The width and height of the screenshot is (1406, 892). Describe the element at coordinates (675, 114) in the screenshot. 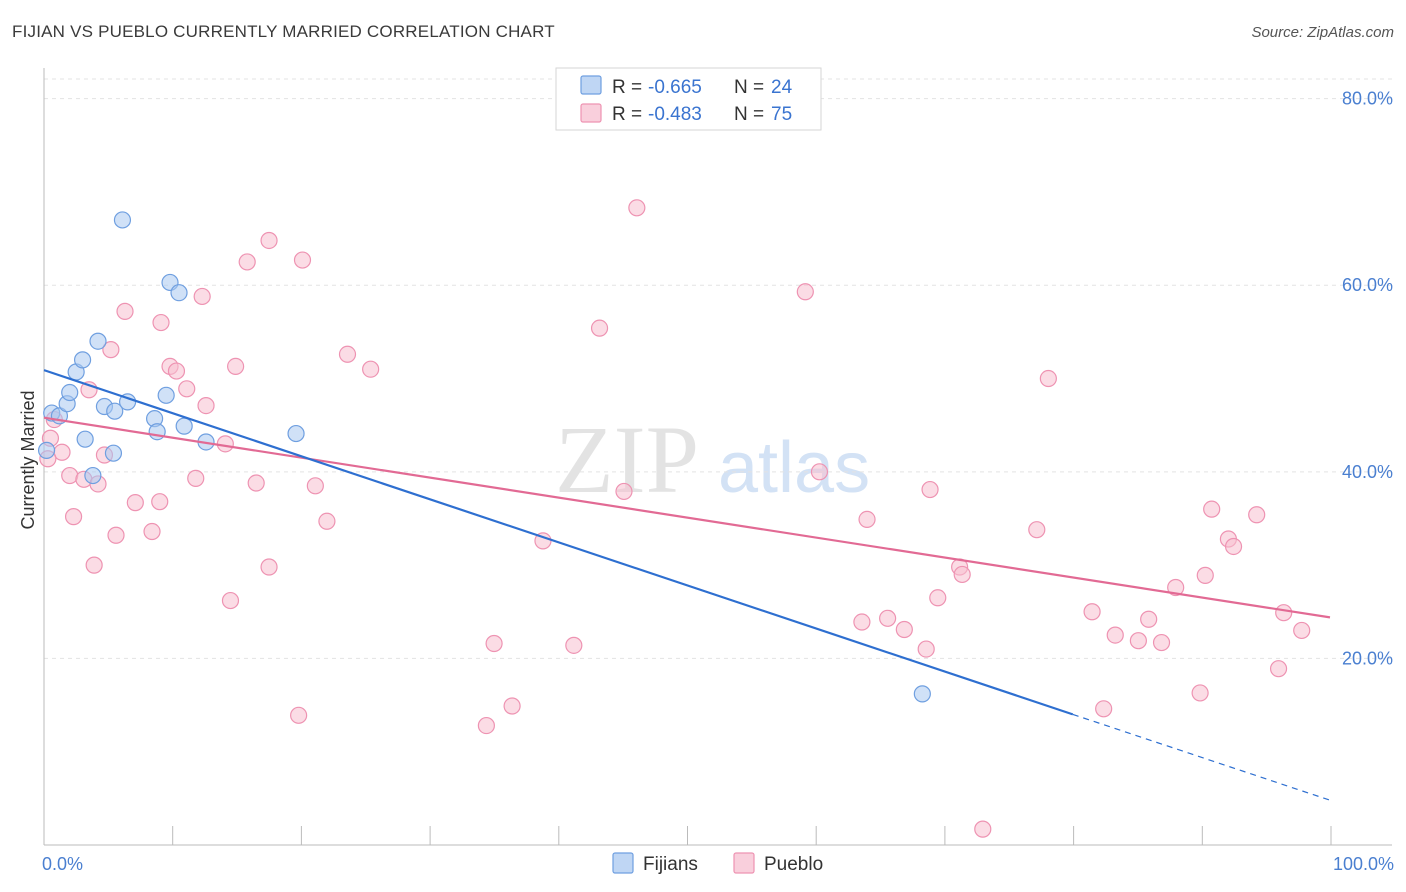

I see `pueblo-r-value: -0.483` at that location.